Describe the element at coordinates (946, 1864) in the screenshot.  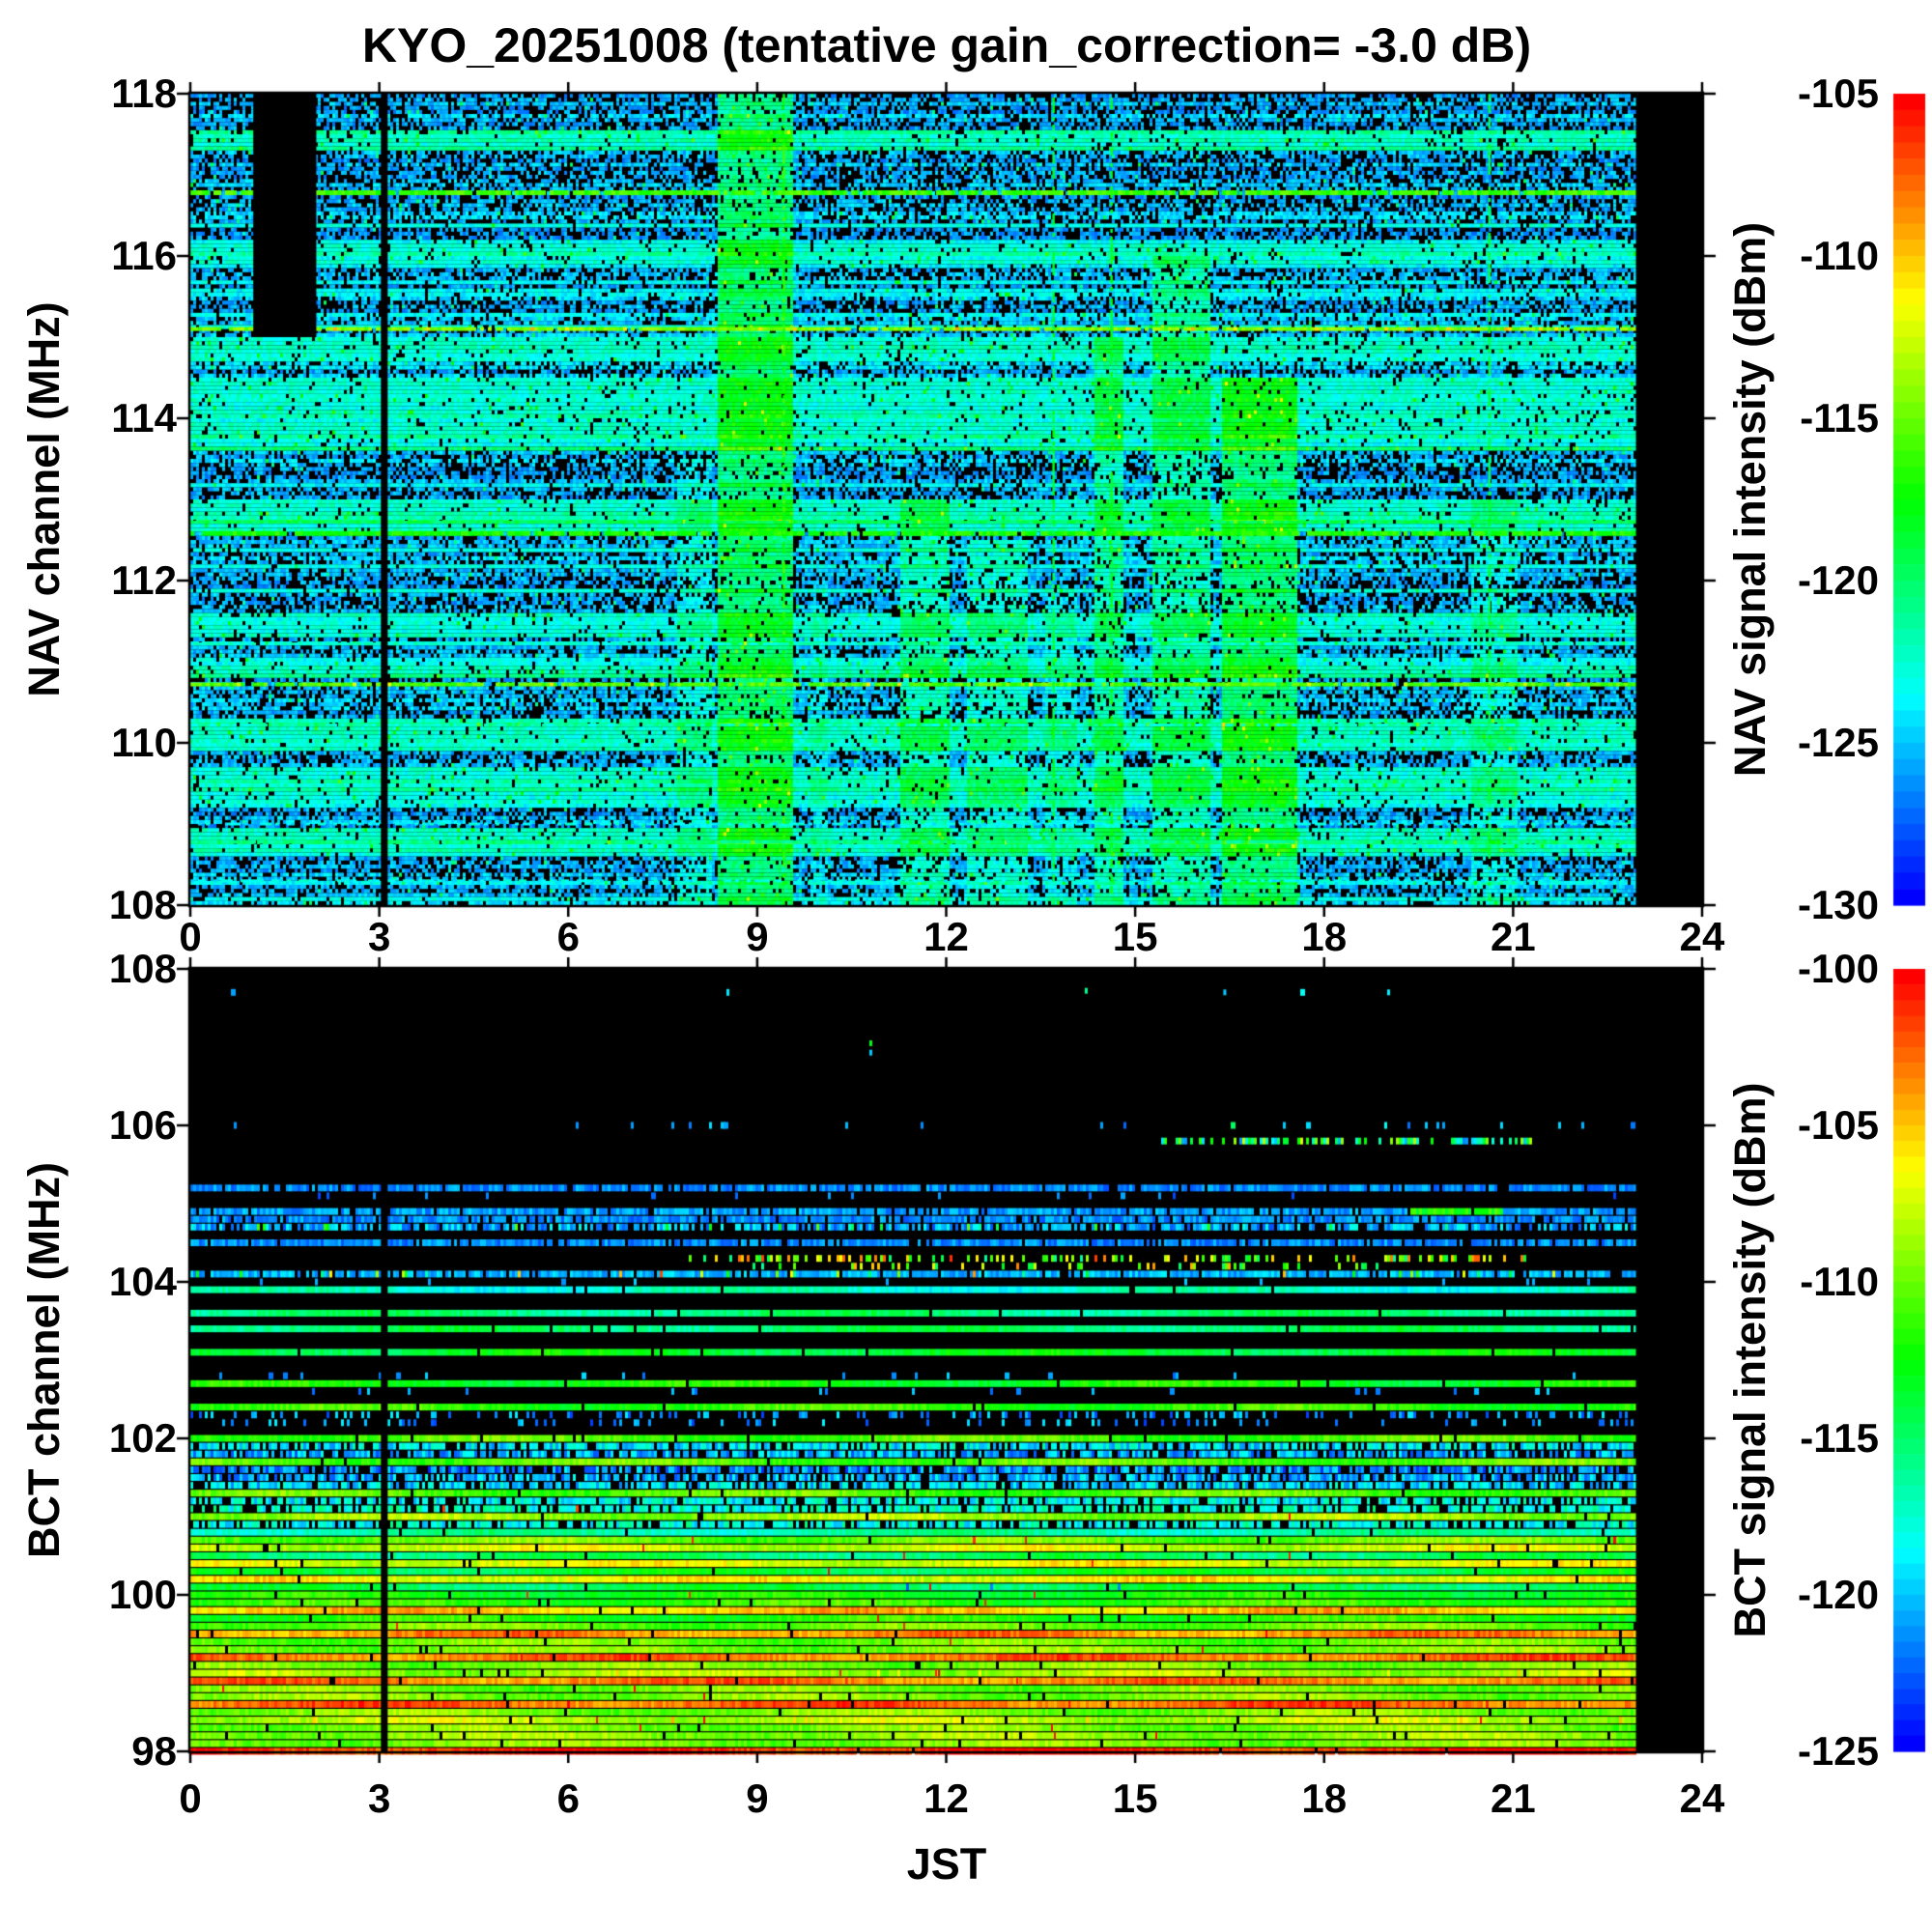
I see `x-axis-label-jst: JST` at that location.